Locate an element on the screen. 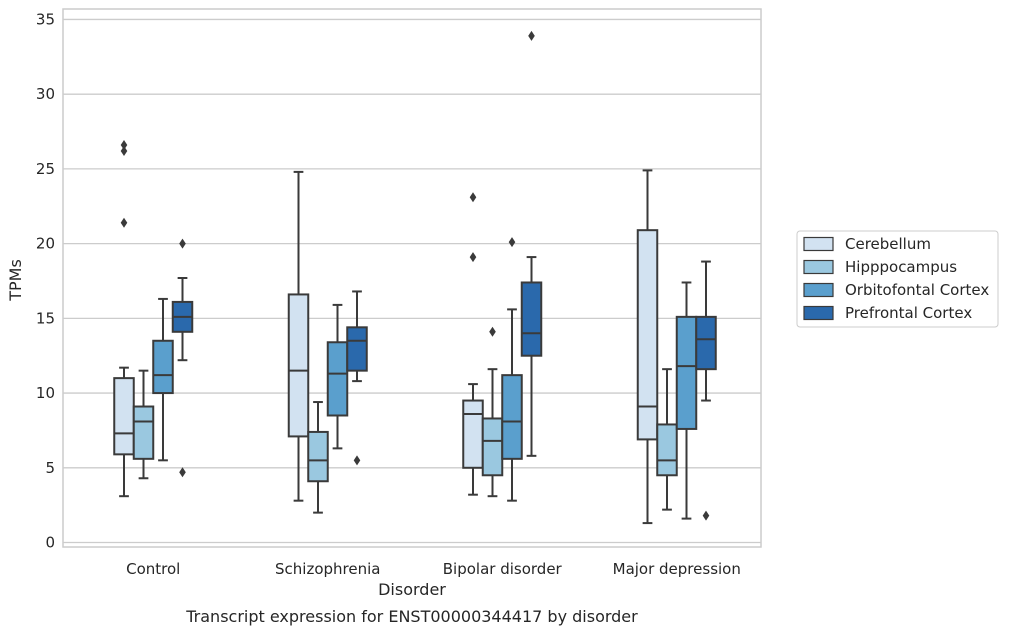  y-tick-label: 10 is located at coordinates (45, 393).